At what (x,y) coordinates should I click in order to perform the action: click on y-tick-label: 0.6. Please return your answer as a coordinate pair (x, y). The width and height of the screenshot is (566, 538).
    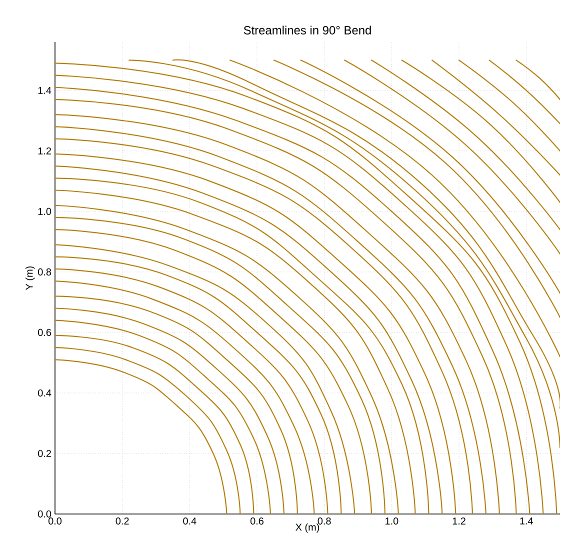
    Looking at the image, I should click on (45, 332).